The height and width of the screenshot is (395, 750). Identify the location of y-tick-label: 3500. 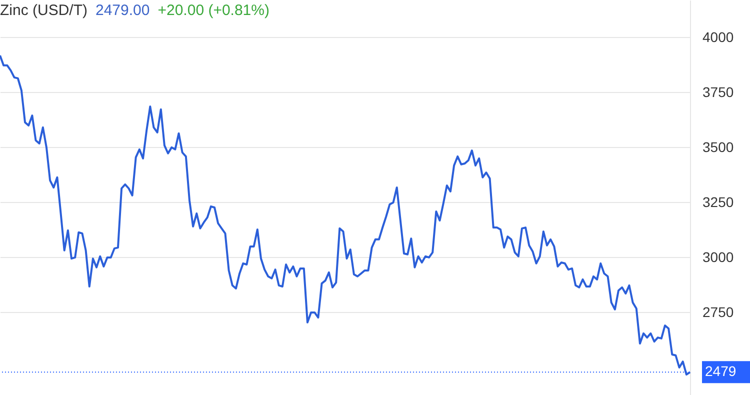
(718, 146).